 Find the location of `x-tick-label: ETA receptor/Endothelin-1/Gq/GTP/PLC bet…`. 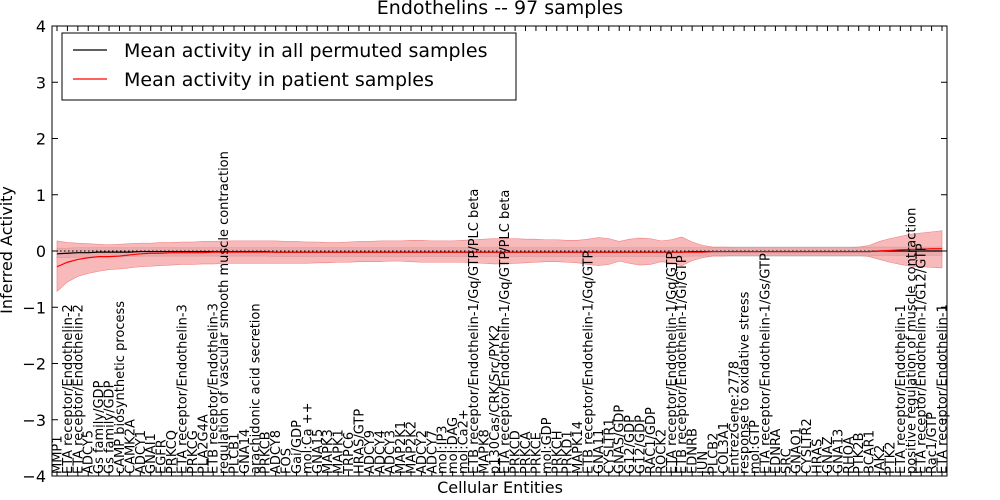

x-tick-label: ETA receptor/Endothelin-1/Gq/GTP/PLC bet… is located at coordinates (505, 332).